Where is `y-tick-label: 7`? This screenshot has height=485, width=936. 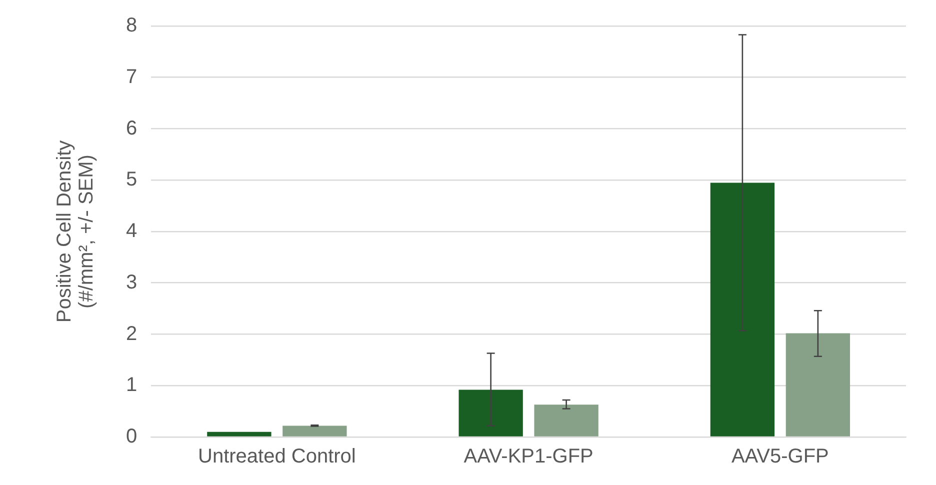 y-tick-label: 7 is located at coordinates (132, 77).